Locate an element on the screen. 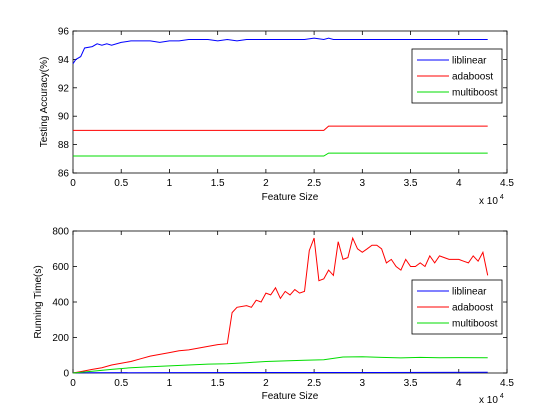  chart-accuracy-x-tick-label: 1.5 is located at coordinates (218, 183).